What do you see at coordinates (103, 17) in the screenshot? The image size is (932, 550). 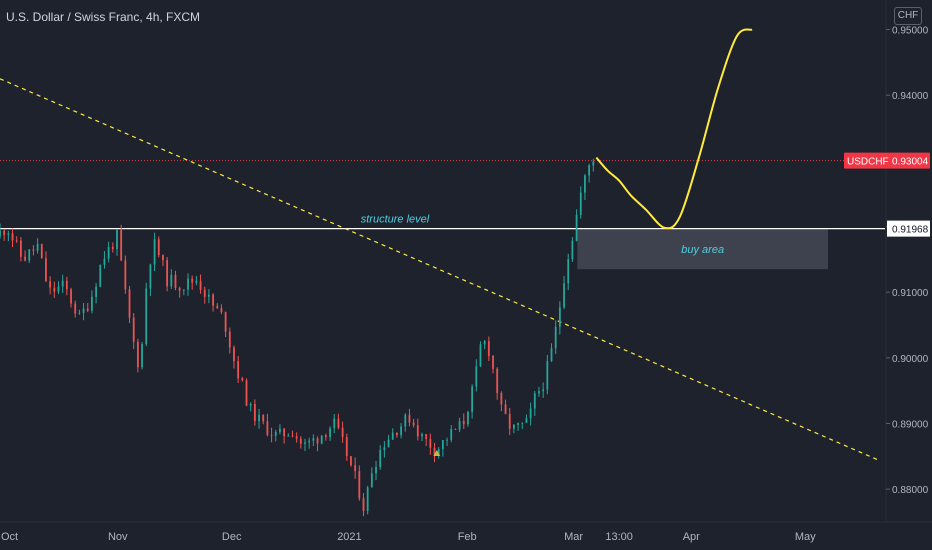 I see `chart-title: U.S. Dollar / Swiss Franc, 4h, FXCM` at bounding box center [103, 17].